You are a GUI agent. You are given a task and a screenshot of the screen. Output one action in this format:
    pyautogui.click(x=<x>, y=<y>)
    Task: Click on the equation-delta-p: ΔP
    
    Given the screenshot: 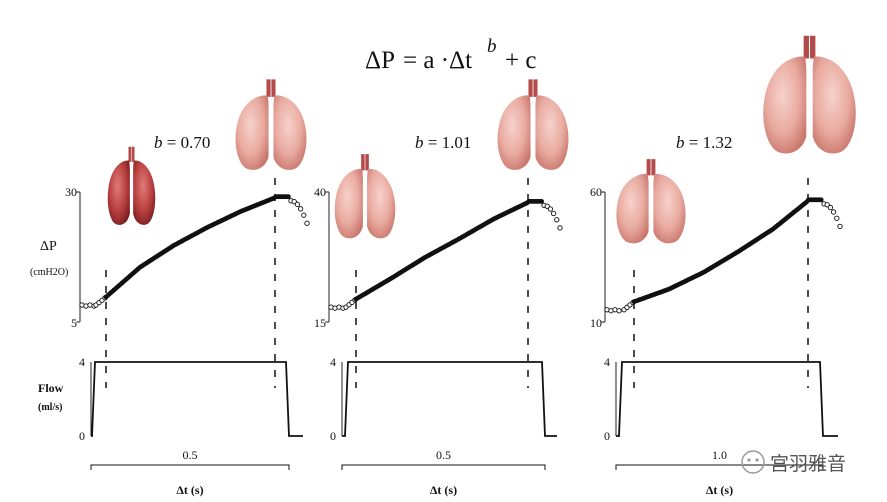 What is the action you would take?
    pyautogui.click(x=380, y=60)
    